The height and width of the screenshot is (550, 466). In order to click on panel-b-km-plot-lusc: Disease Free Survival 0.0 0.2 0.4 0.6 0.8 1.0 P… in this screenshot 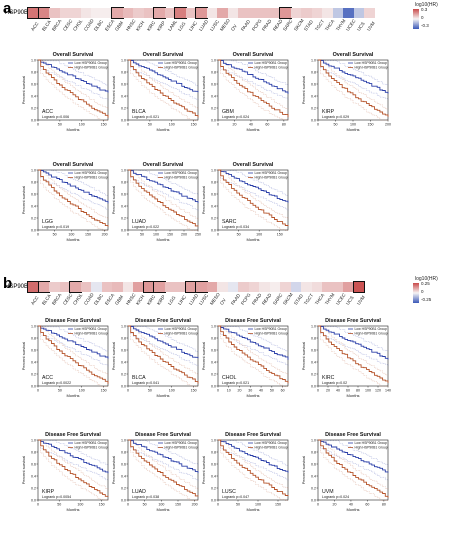, I will do `click(248, 476)`.